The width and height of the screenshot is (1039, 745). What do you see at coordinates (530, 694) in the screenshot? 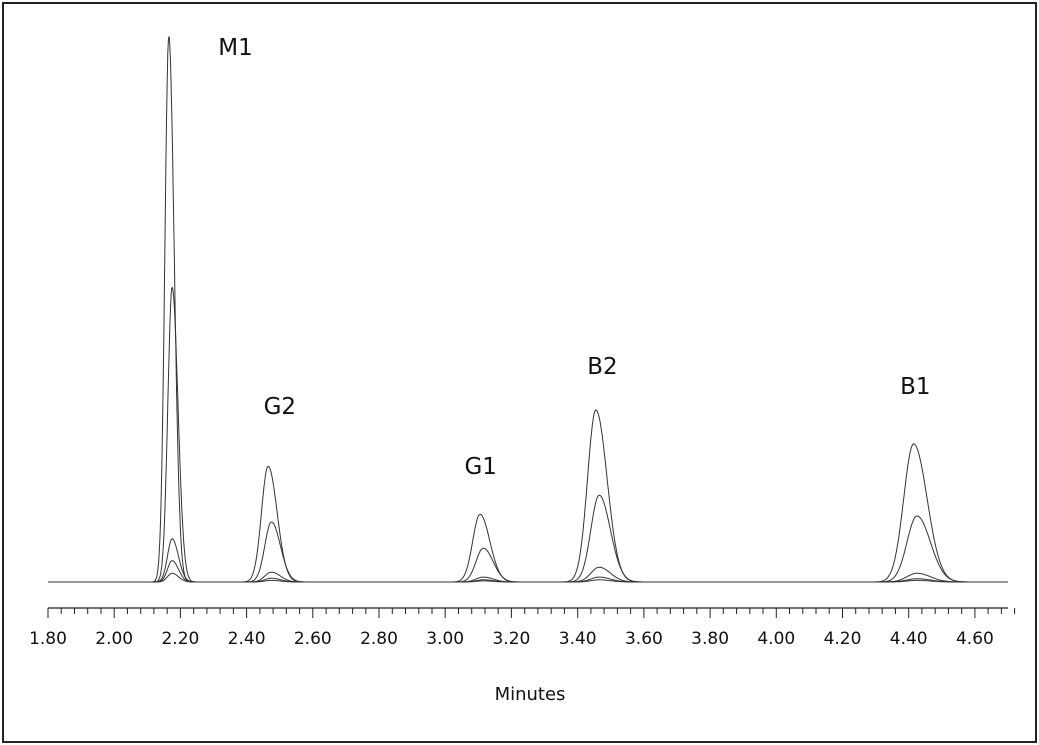
I see `x-axis-title: Minutes` at bounding box center [530, 694].